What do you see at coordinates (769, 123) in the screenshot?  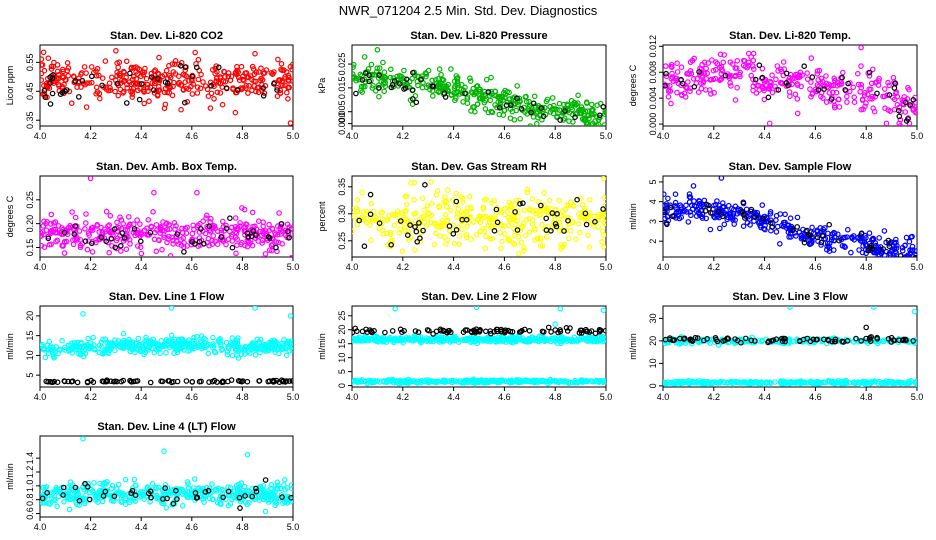 I see `outlier-point` at bounding box center [769, 123].